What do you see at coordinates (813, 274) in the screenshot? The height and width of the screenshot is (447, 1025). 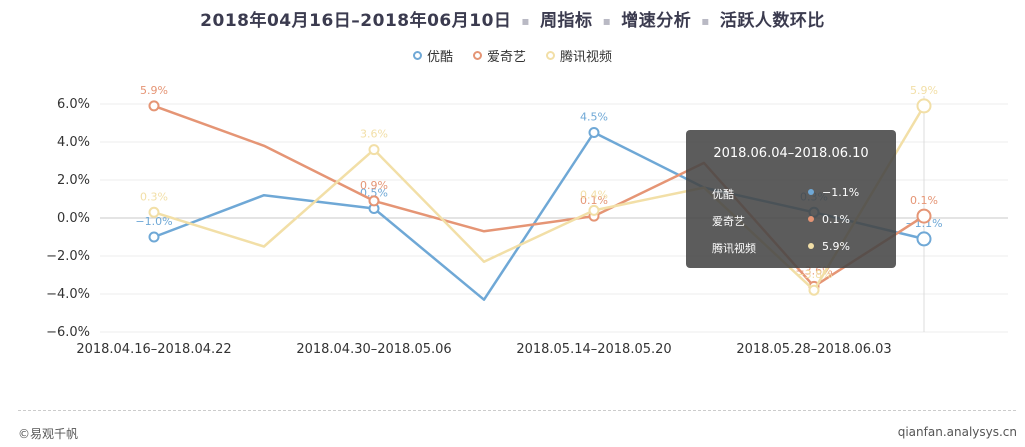 I see `data-label: −3.8%` at bounding box center [813, 274].